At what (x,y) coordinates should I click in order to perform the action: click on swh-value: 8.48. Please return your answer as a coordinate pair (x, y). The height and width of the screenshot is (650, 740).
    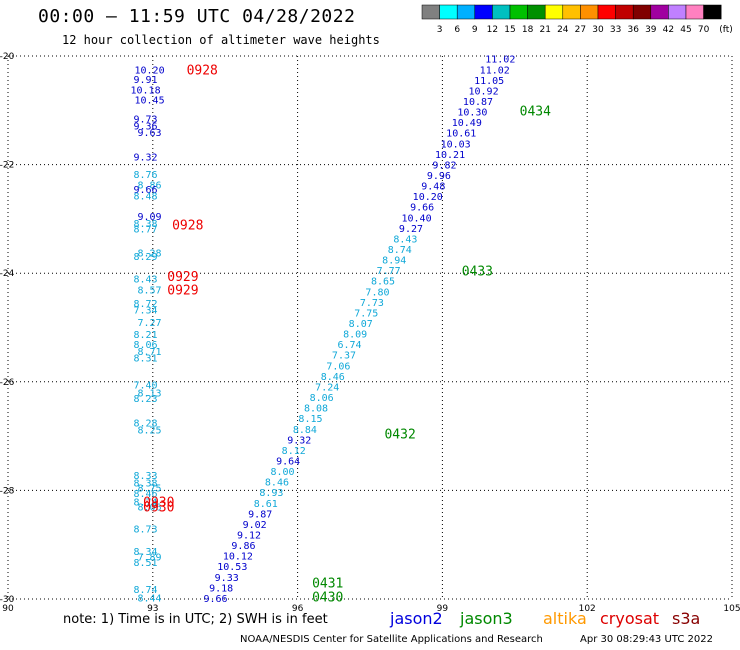
    Looking at the image, I should click on (146, 197).